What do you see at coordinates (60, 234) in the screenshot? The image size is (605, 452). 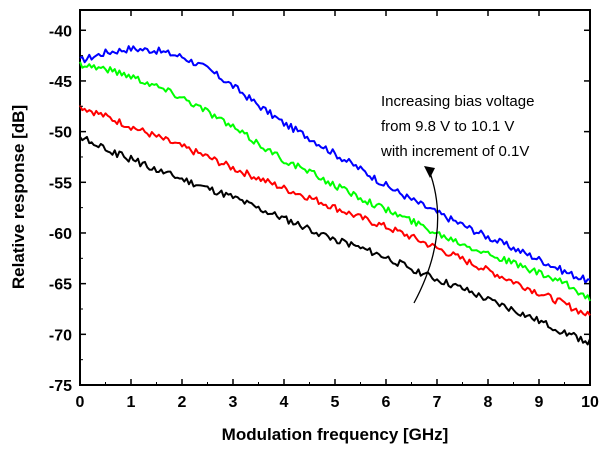 I see `y-tick-label: -60` at bounding box center [60, 234].